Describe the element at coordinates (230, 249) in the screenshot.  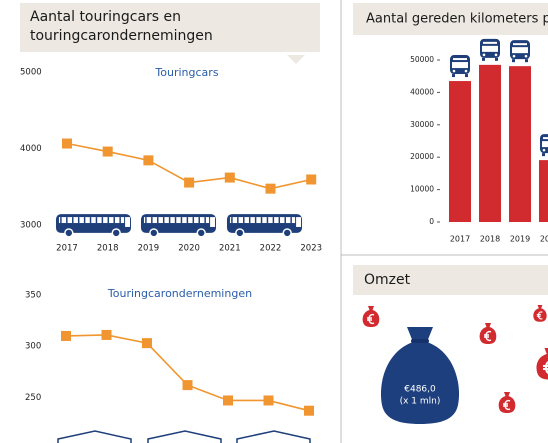
I see `x-tick-label: 2021` at that location.